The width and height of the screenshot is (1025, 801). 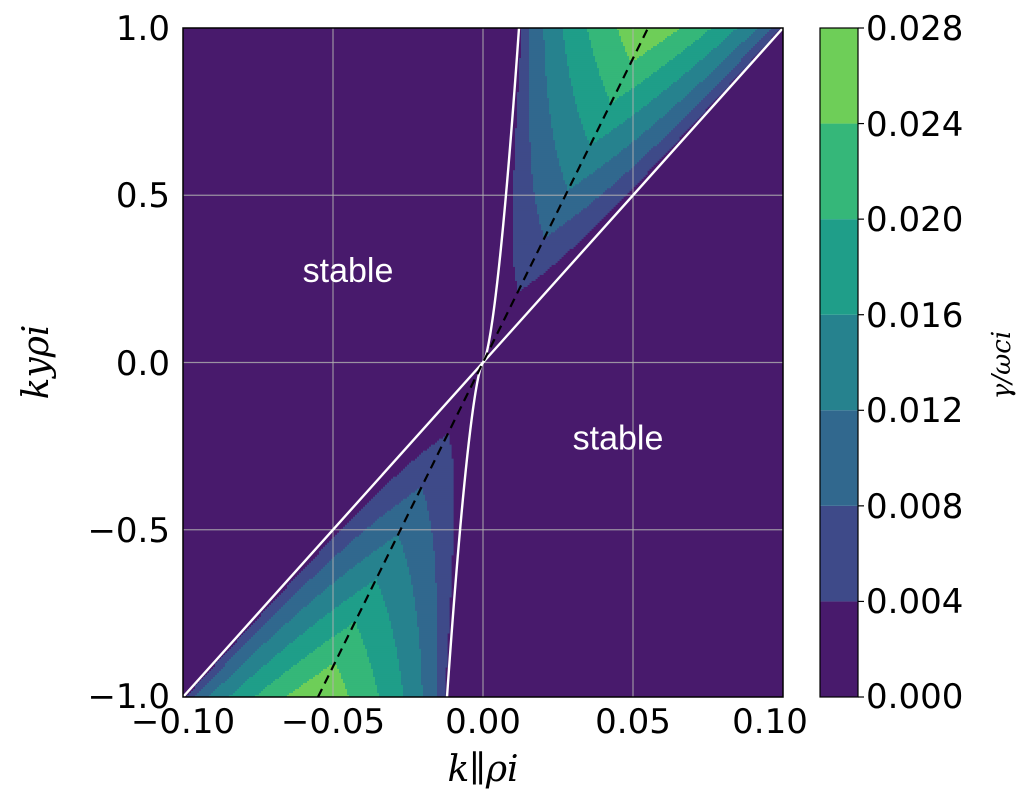 I want to click on y-tick-labels: 1.0 0.5 0.0 −0.5 −1.0, so click(x=128, y=363).